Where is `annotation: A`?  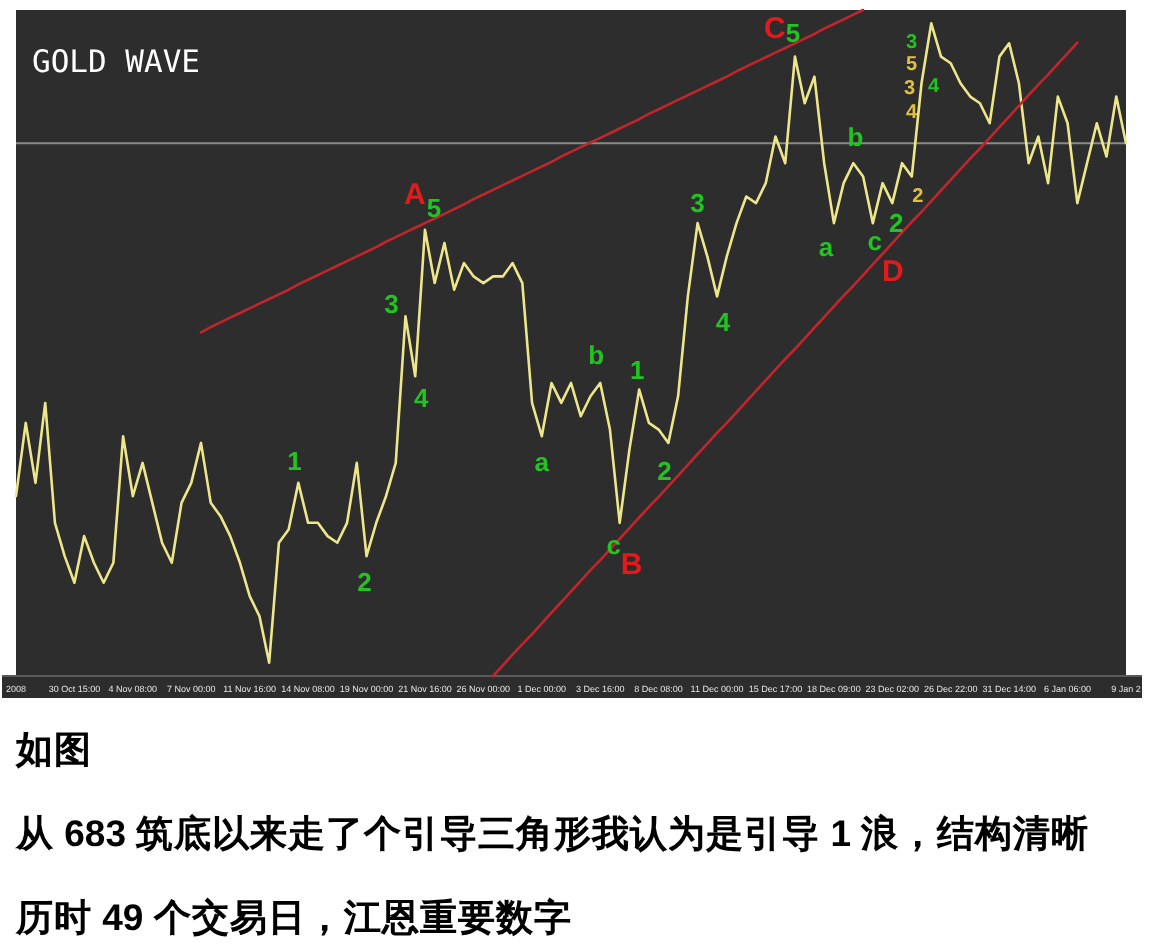
annotation: A is located at coordinates (415, 195).